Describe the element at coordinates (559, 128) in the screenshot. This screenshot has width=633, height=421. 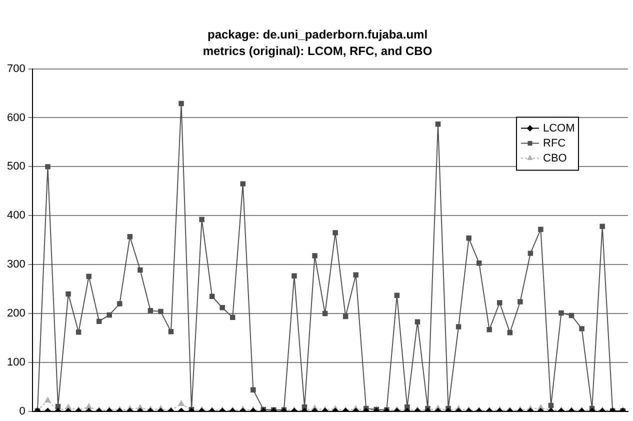
I see `legend-label: LCOM` at that location.